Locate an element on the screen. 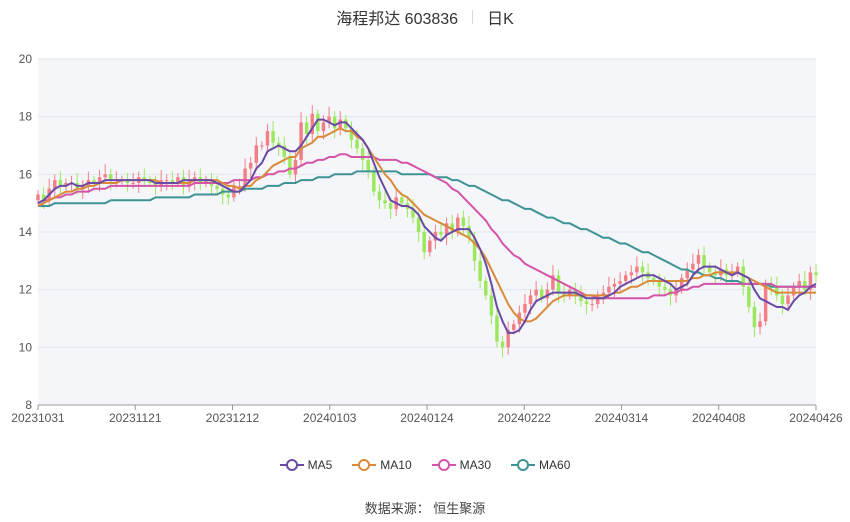 Image resolution: width=850 pixels, height=522 pixels. chart-header: 海程邦达 603836 日K is located at coordinates (425, 17).